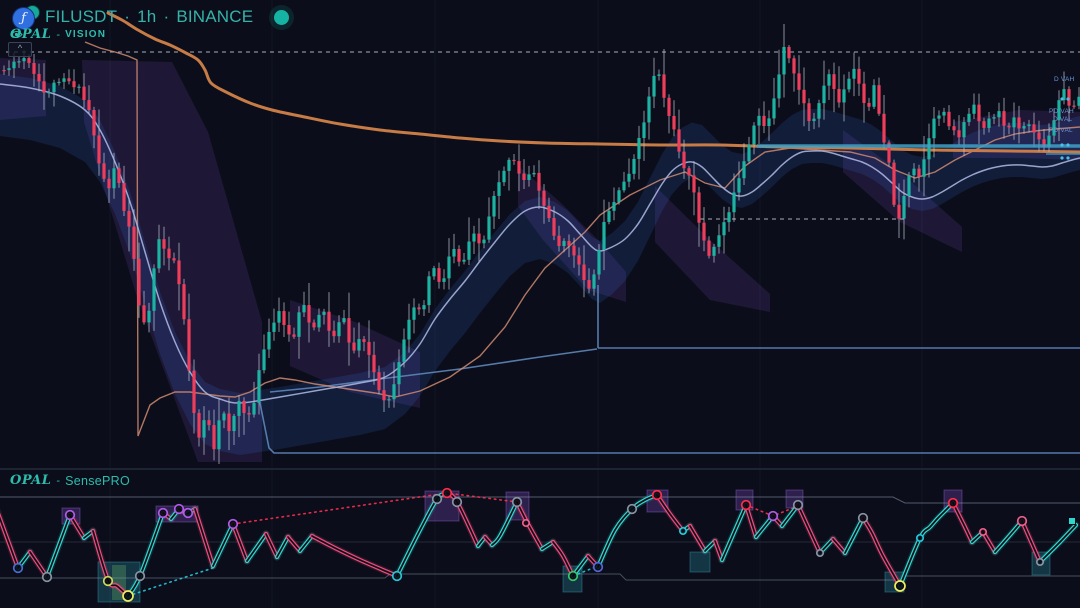 The image size is (1080, 608). What do you see at coordinates (282, 17) in the screenshot?
I see `market-status-dot-icon` at bounding box center [282, 17].